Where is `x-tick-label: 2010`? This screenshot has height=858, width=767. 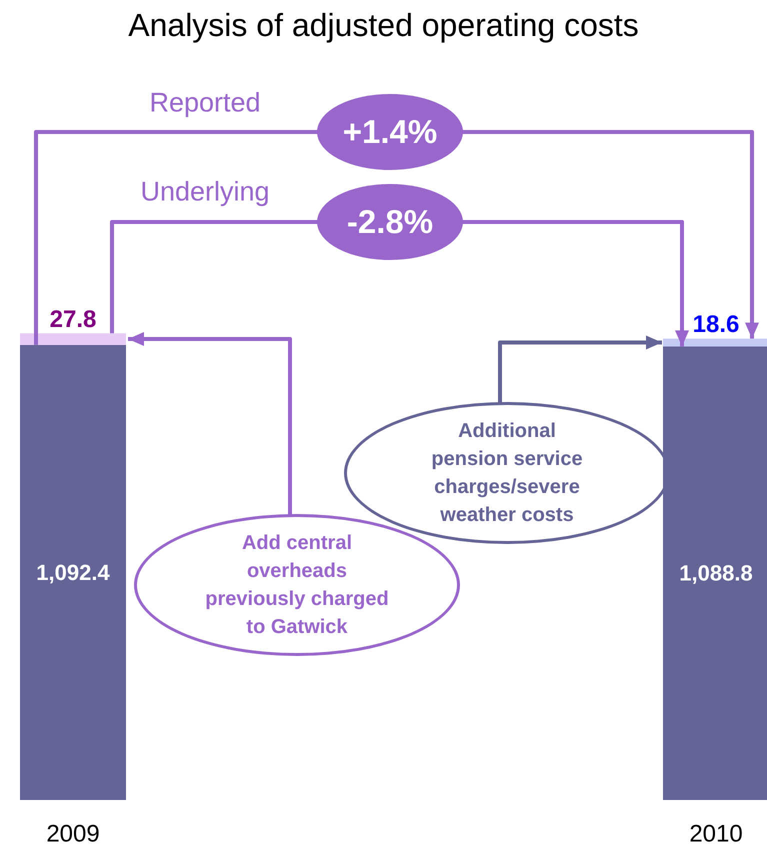
x-tick-label: 2010 is located at coordinates (716, 834).